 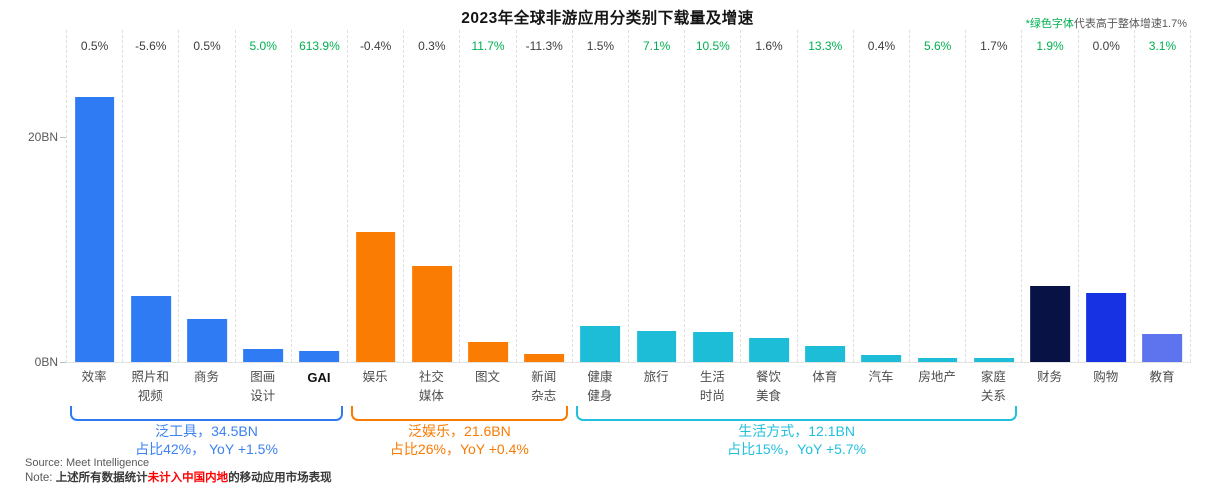 What do you see at coordinates (432, 46) in the screenshot?
I see `growth-rate-label: 0.3%` at bounding box center [432, 46].